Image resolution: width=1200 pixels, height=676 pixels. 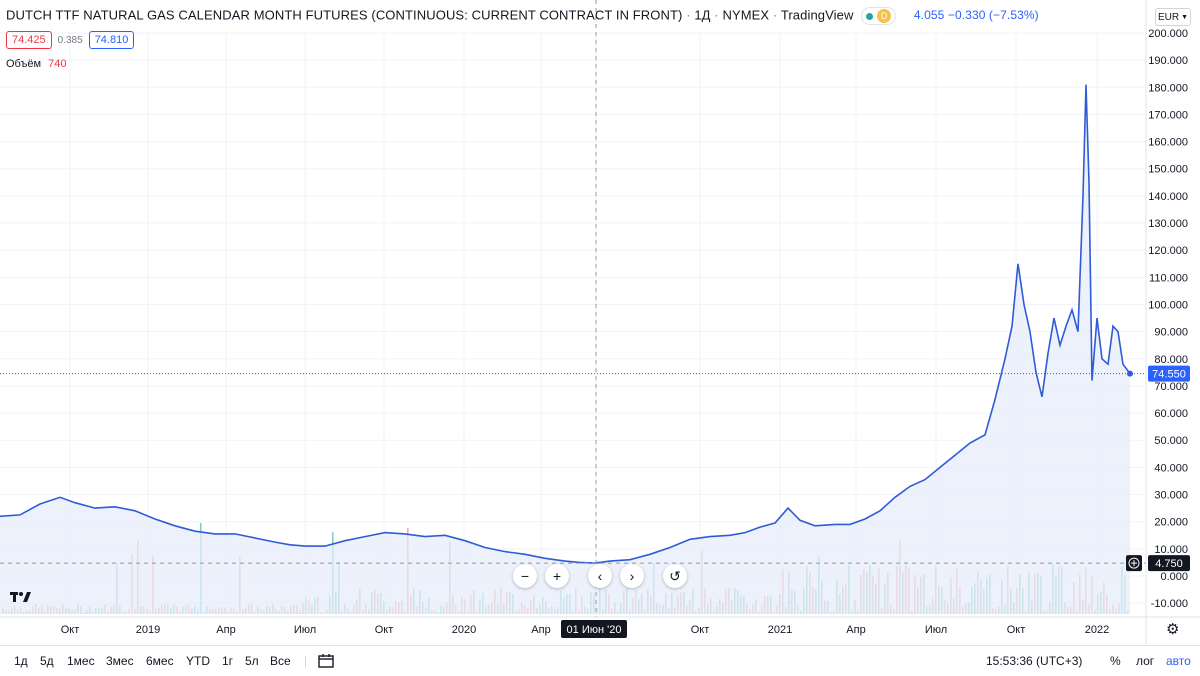 I want to click on range-ytd: YTD, so click(x=198, y=661).